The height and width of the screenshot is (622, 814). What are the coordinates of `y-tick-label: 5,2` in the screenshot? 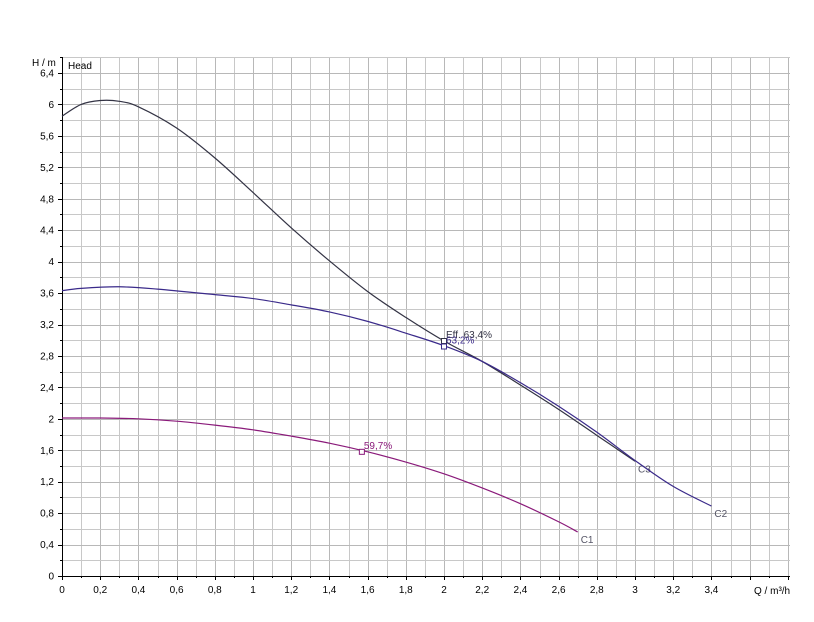 It's located at (47, 168).